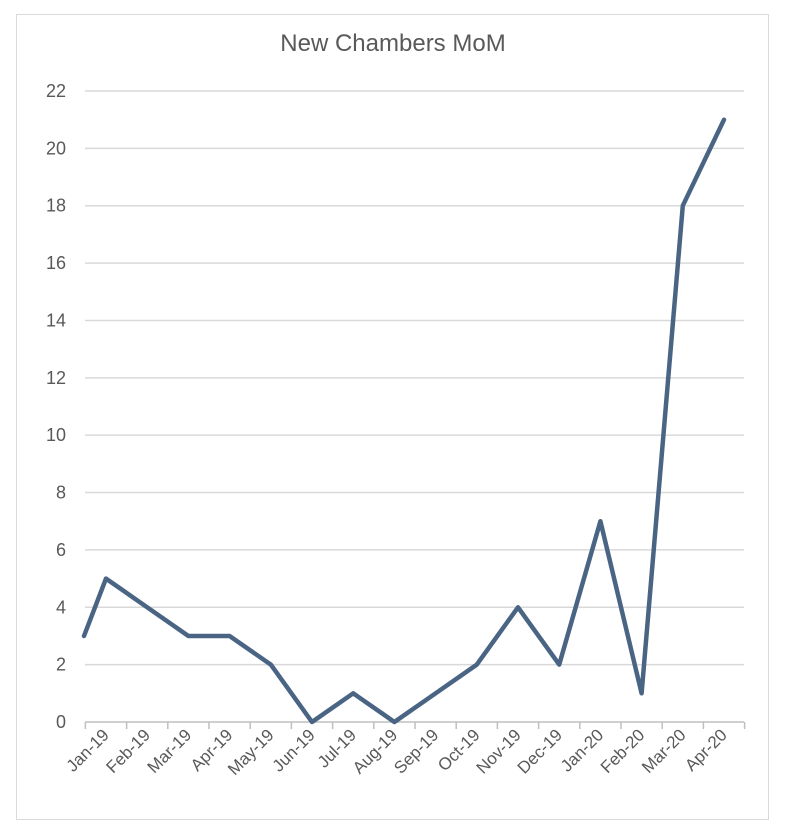  What do you see at coordinates (61, 493) in the screenshot?
I see `y-tick-label: 8` at bounding box center [61, 493].